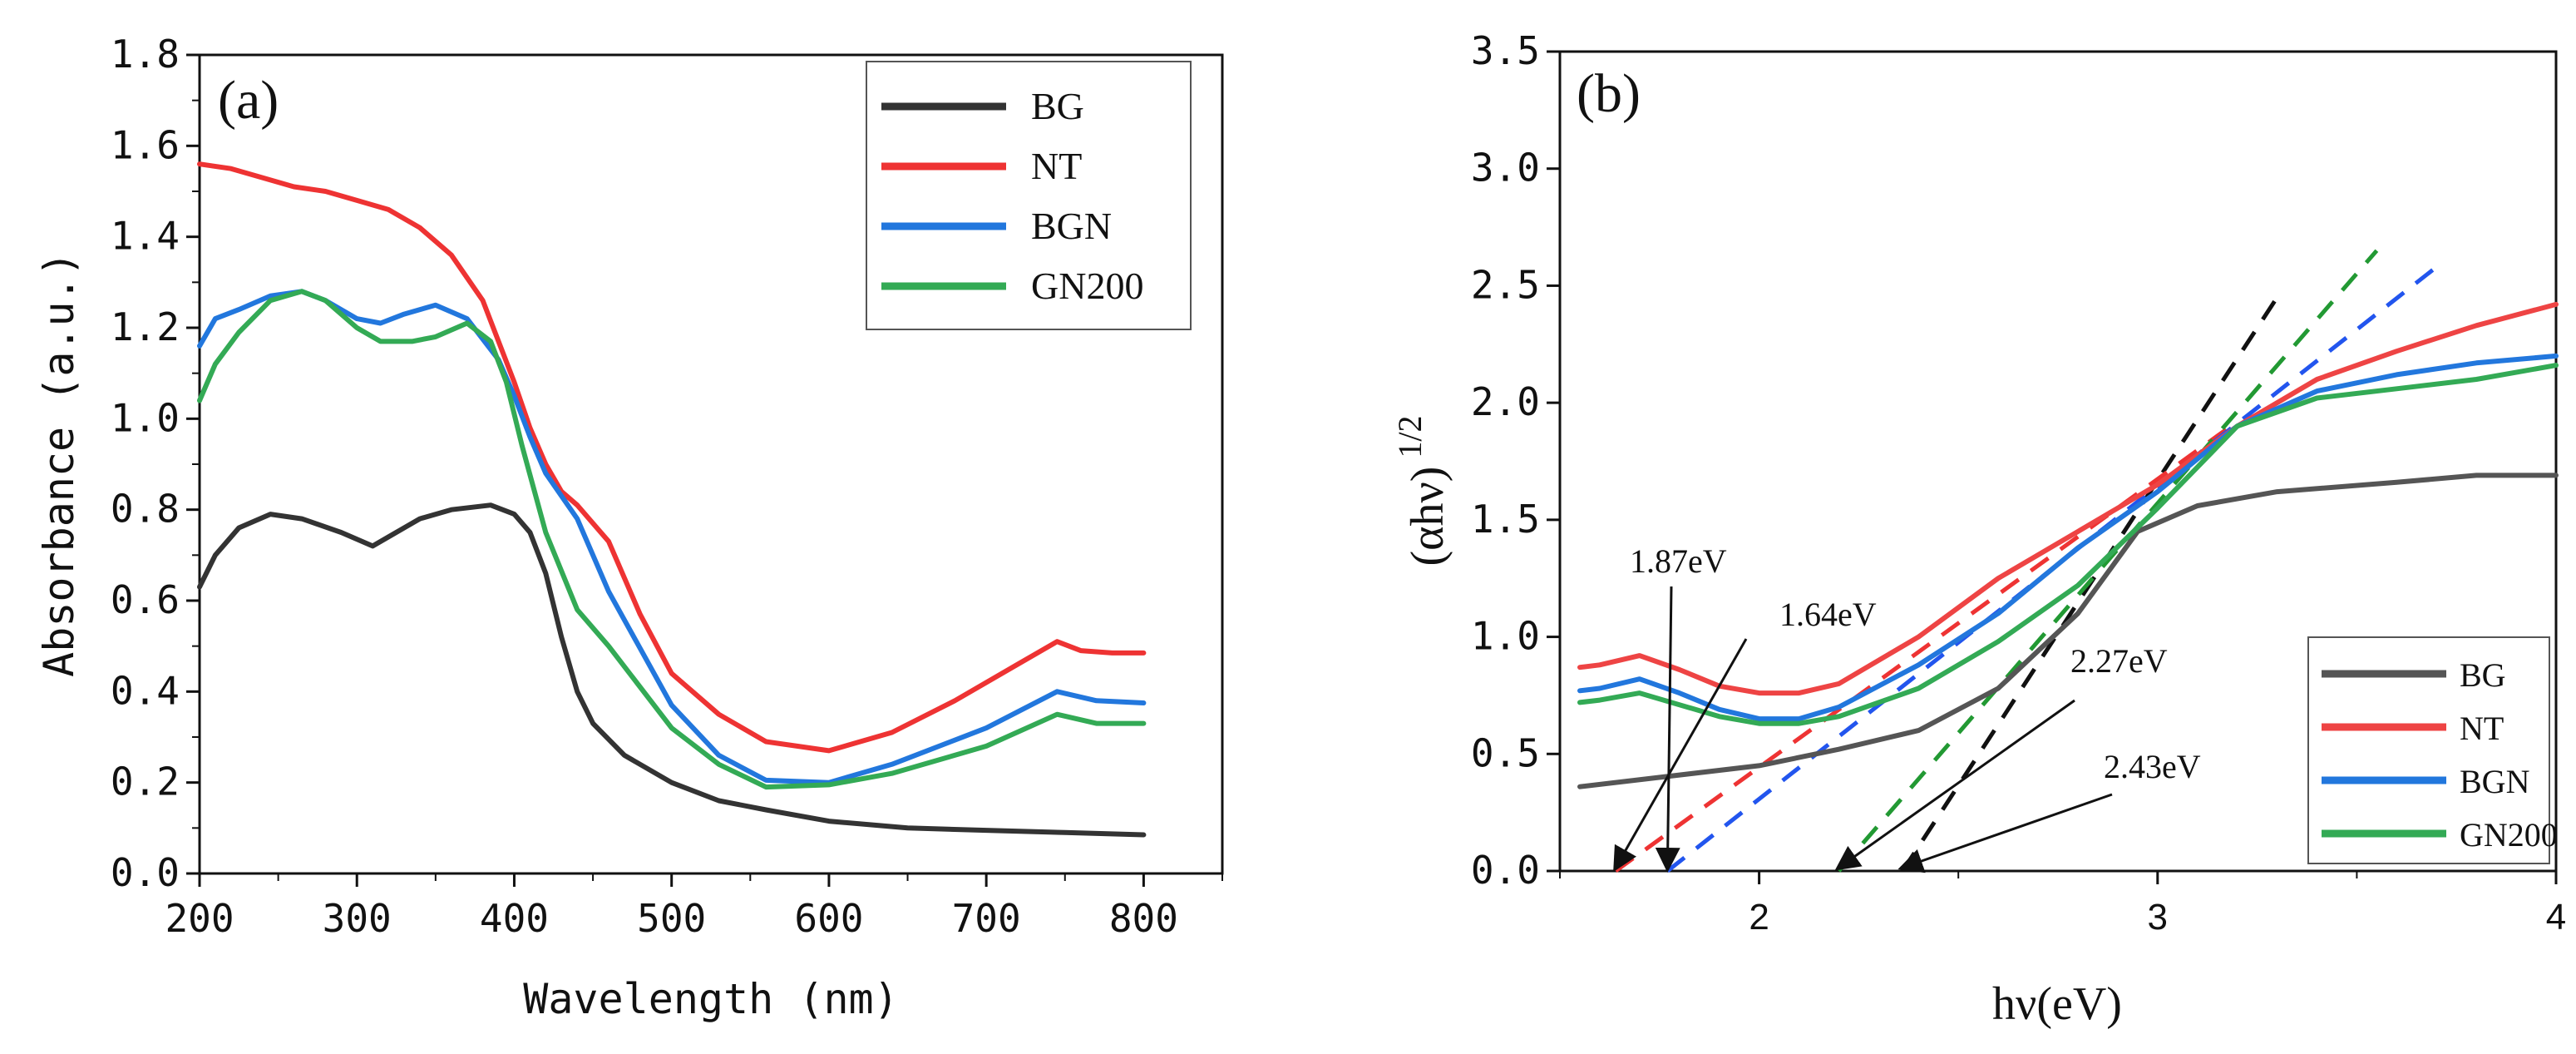 The width and height of the screenshot is (2576, 1054). What do you see at coordinates (1505, 519) in the screenshot?
I see `panel-b-y-tick-label: 1.5` at bounding box center [1505, 519].